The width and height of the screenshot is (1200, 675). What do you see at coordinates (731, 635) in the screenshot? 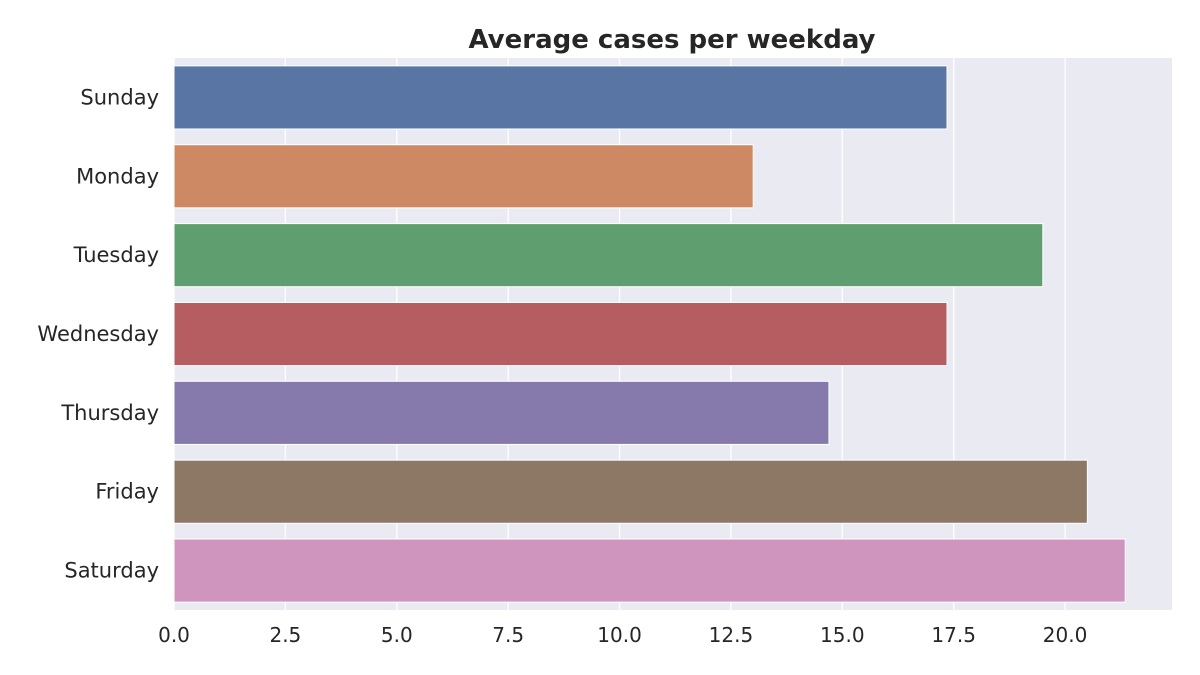
I see `x-tick-label: 12.5` at bounding box center [731, 635].